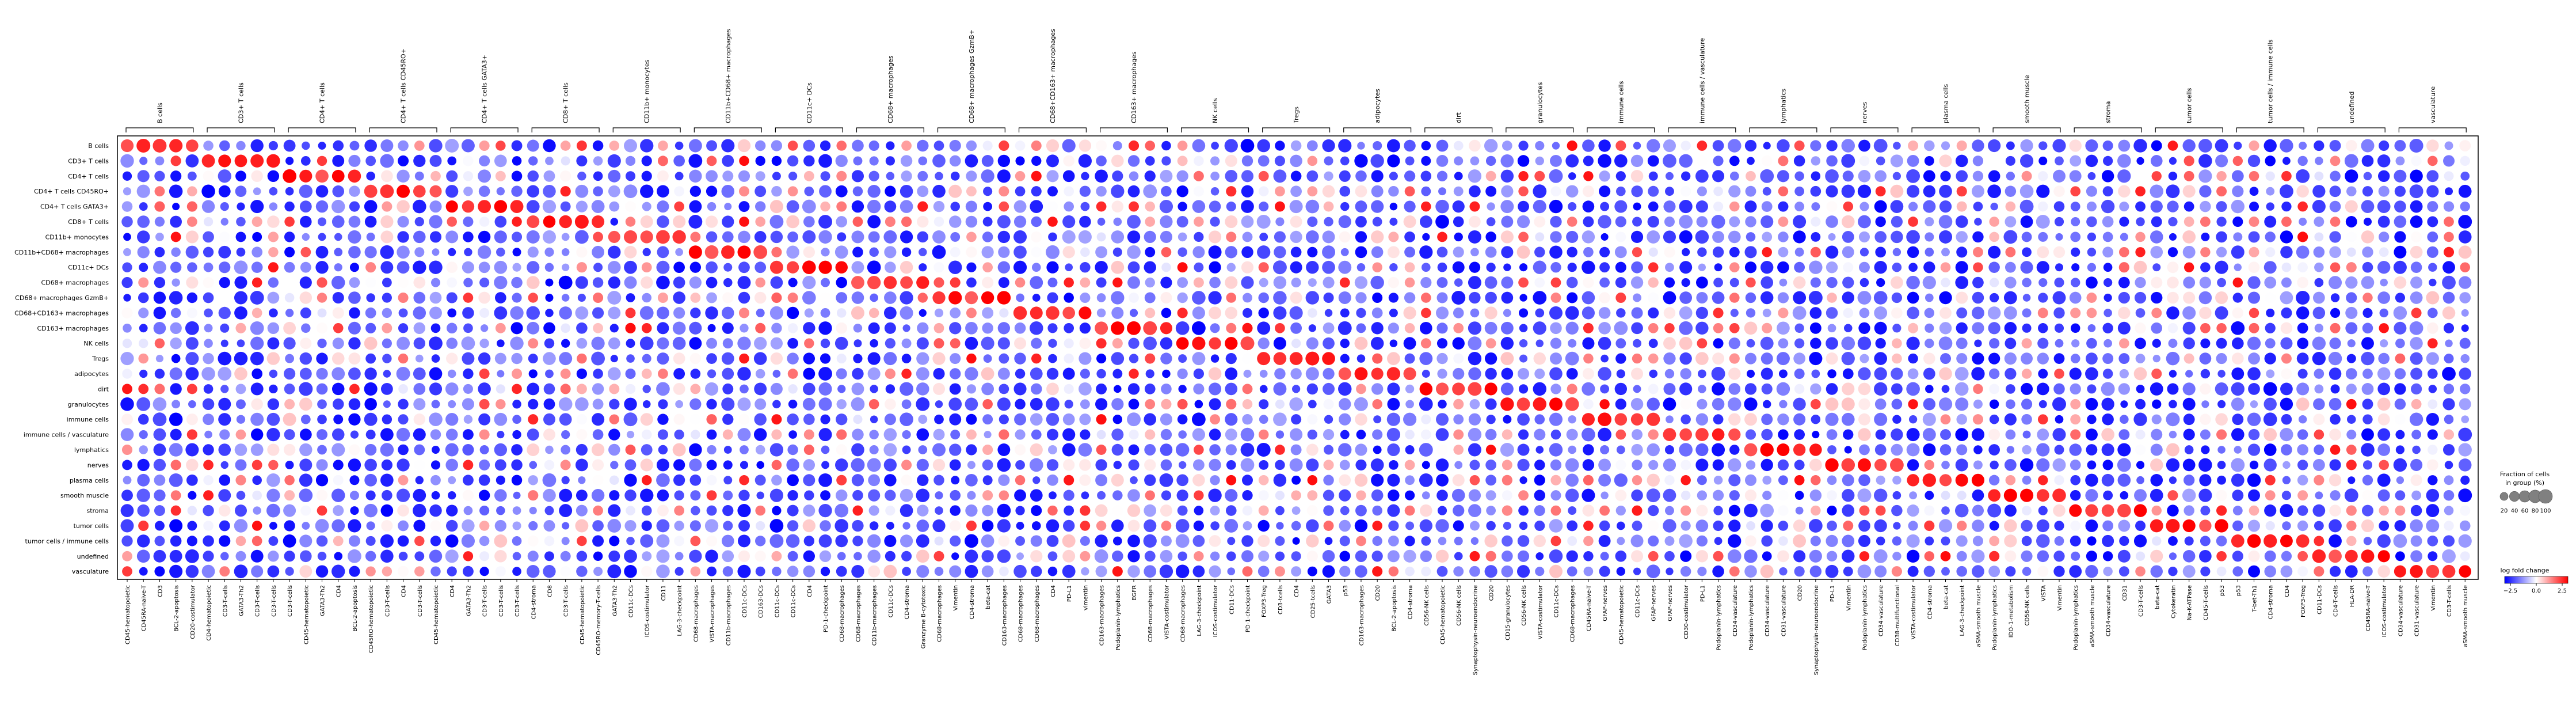 Image resolution: width=2576 pixels, height=702 pixels. Describe the element at coordinates (100, 359) in the screenshot. I see `row-label: Tregs` at that location.